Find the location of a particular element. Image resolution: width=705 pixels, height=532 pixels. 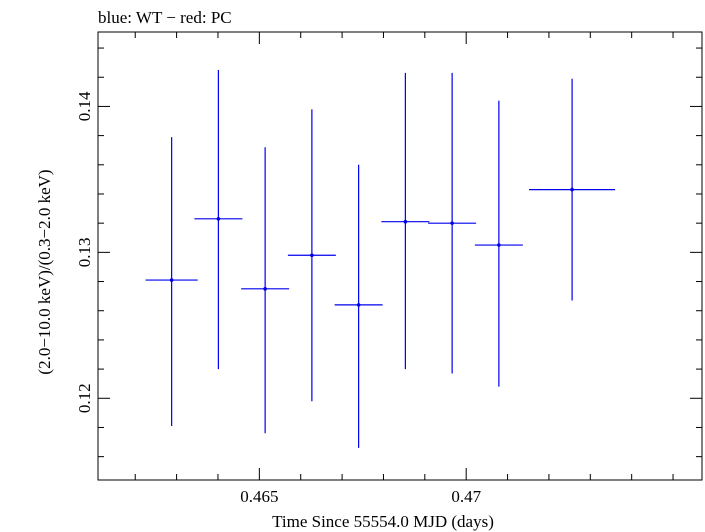

y-tick-label: 0.13 is located at coordinates (84, 252).